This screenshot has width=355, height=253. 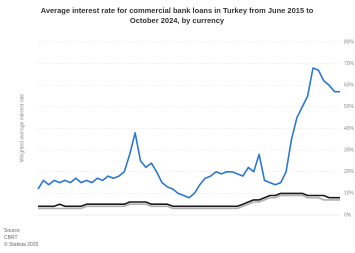 What do you see at coordinates (349, 64) in the screenshot?
I see `y-tick-label: 70%` at bounding box center [349, 64].